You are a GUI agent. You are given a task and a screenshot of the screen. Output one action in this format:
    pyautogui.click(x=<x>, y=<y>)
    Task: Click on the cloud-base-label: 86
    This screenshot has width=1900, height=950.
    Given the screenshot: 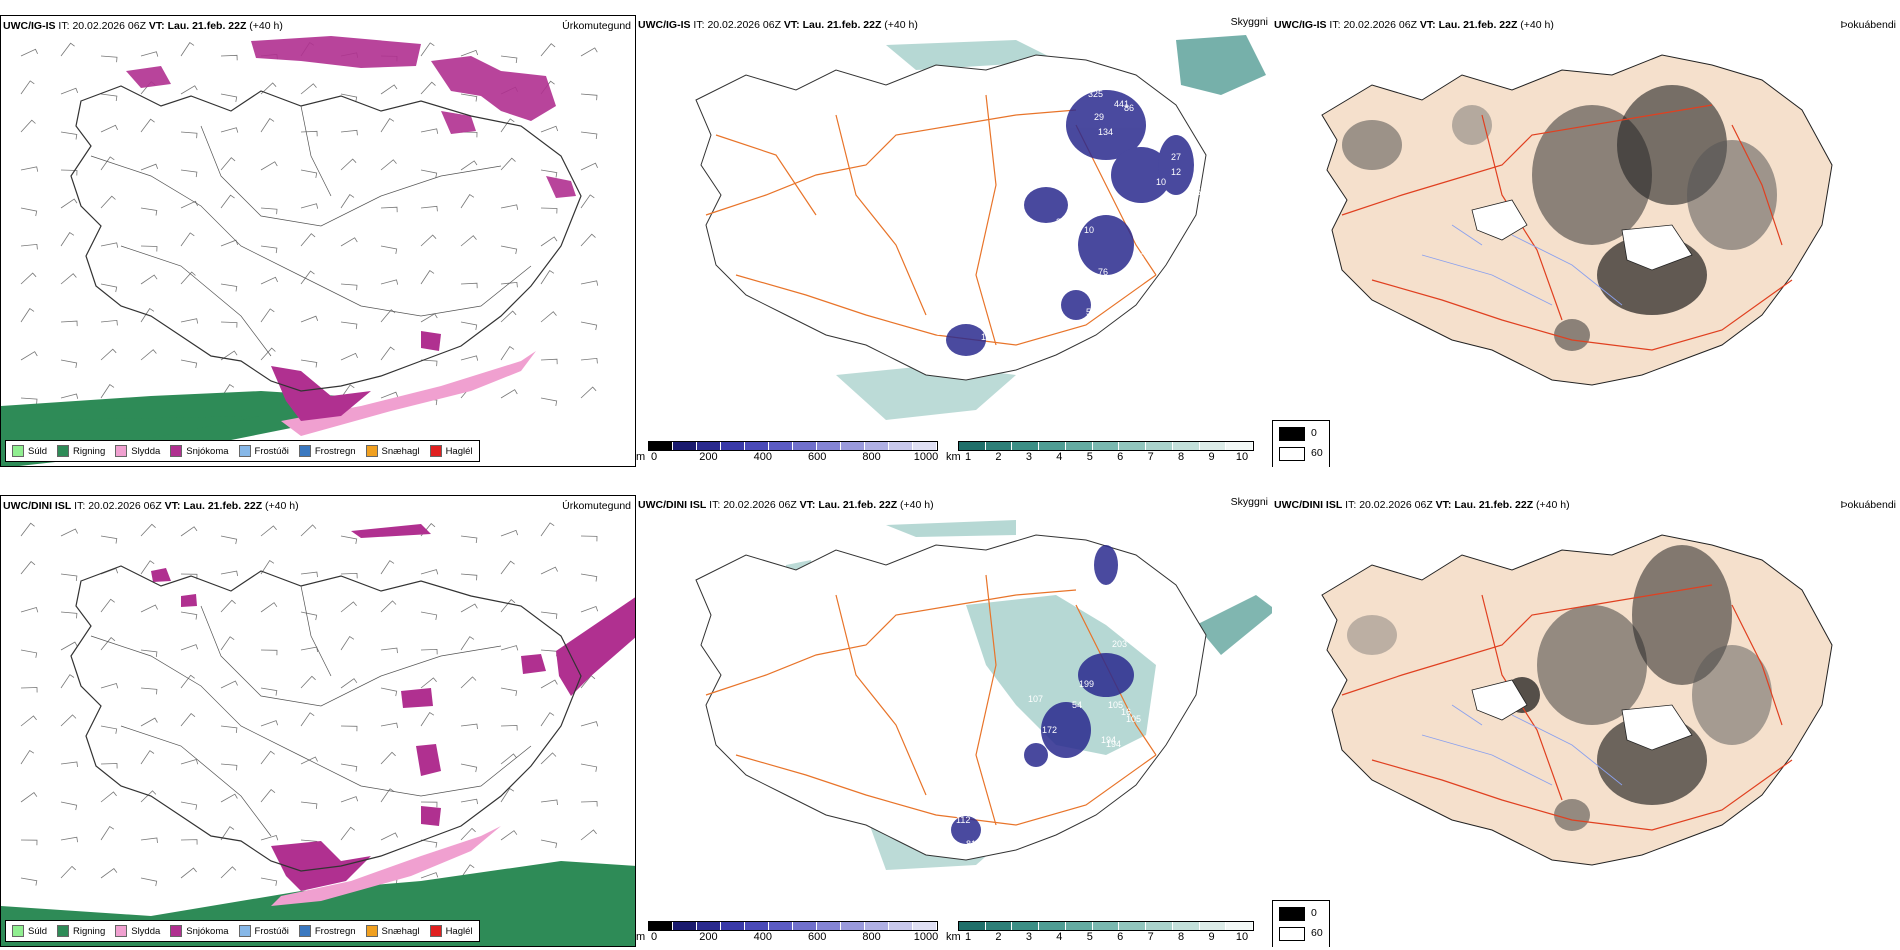 What is the action you would take?
    pyautogui.click(x=1129, y=108)
    